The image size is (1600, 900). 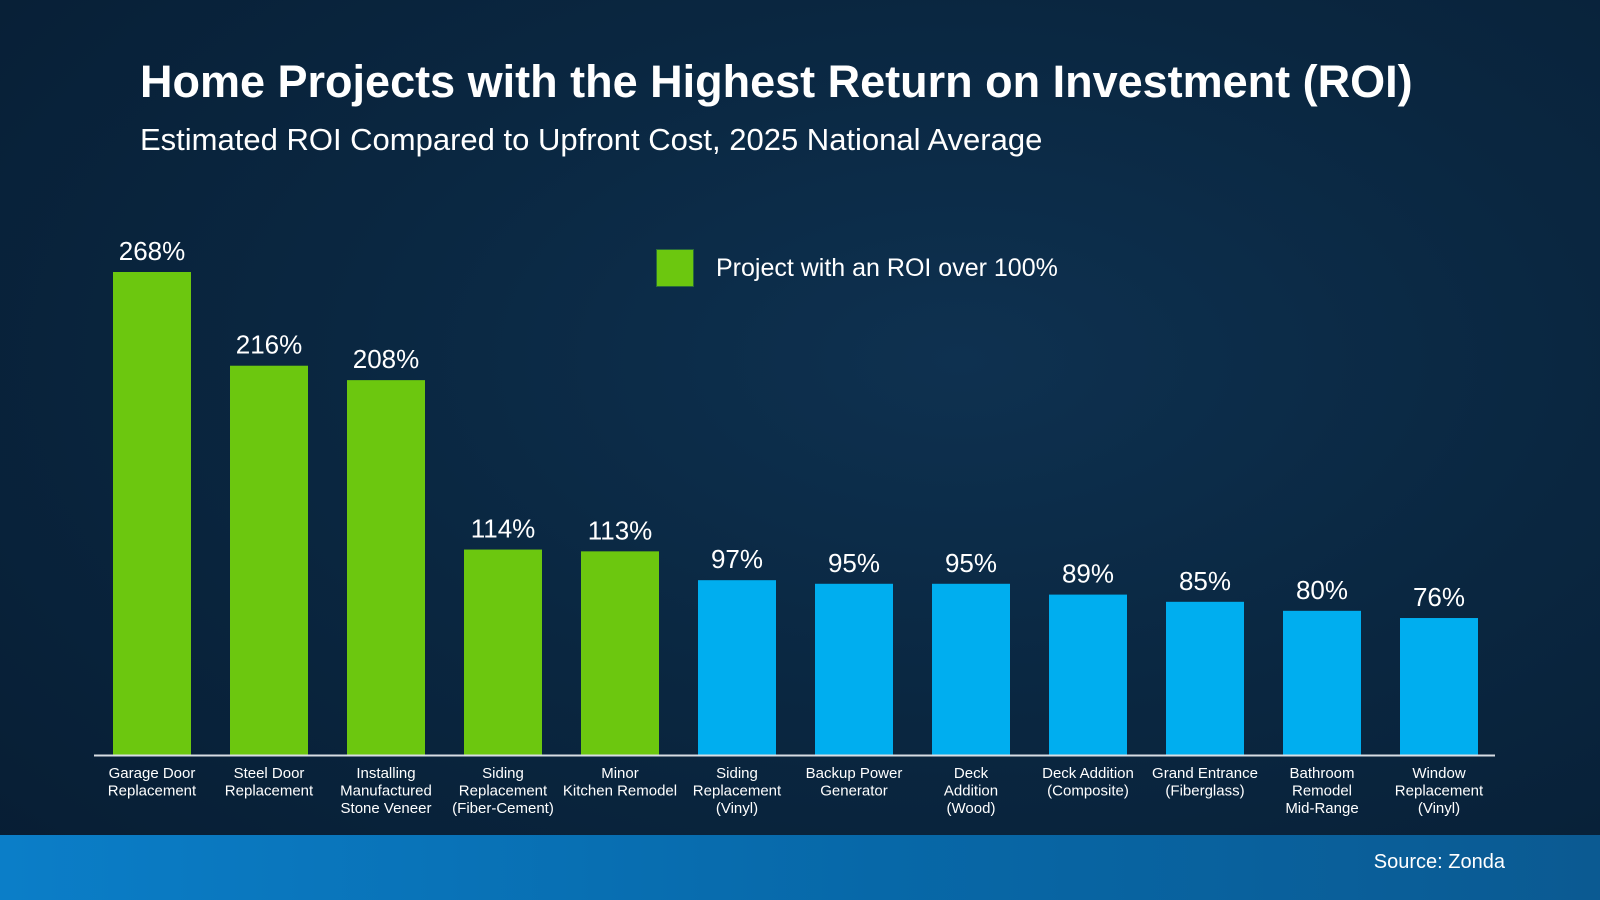 I want to click on value-label: 268%, so click(x=152, y=251).